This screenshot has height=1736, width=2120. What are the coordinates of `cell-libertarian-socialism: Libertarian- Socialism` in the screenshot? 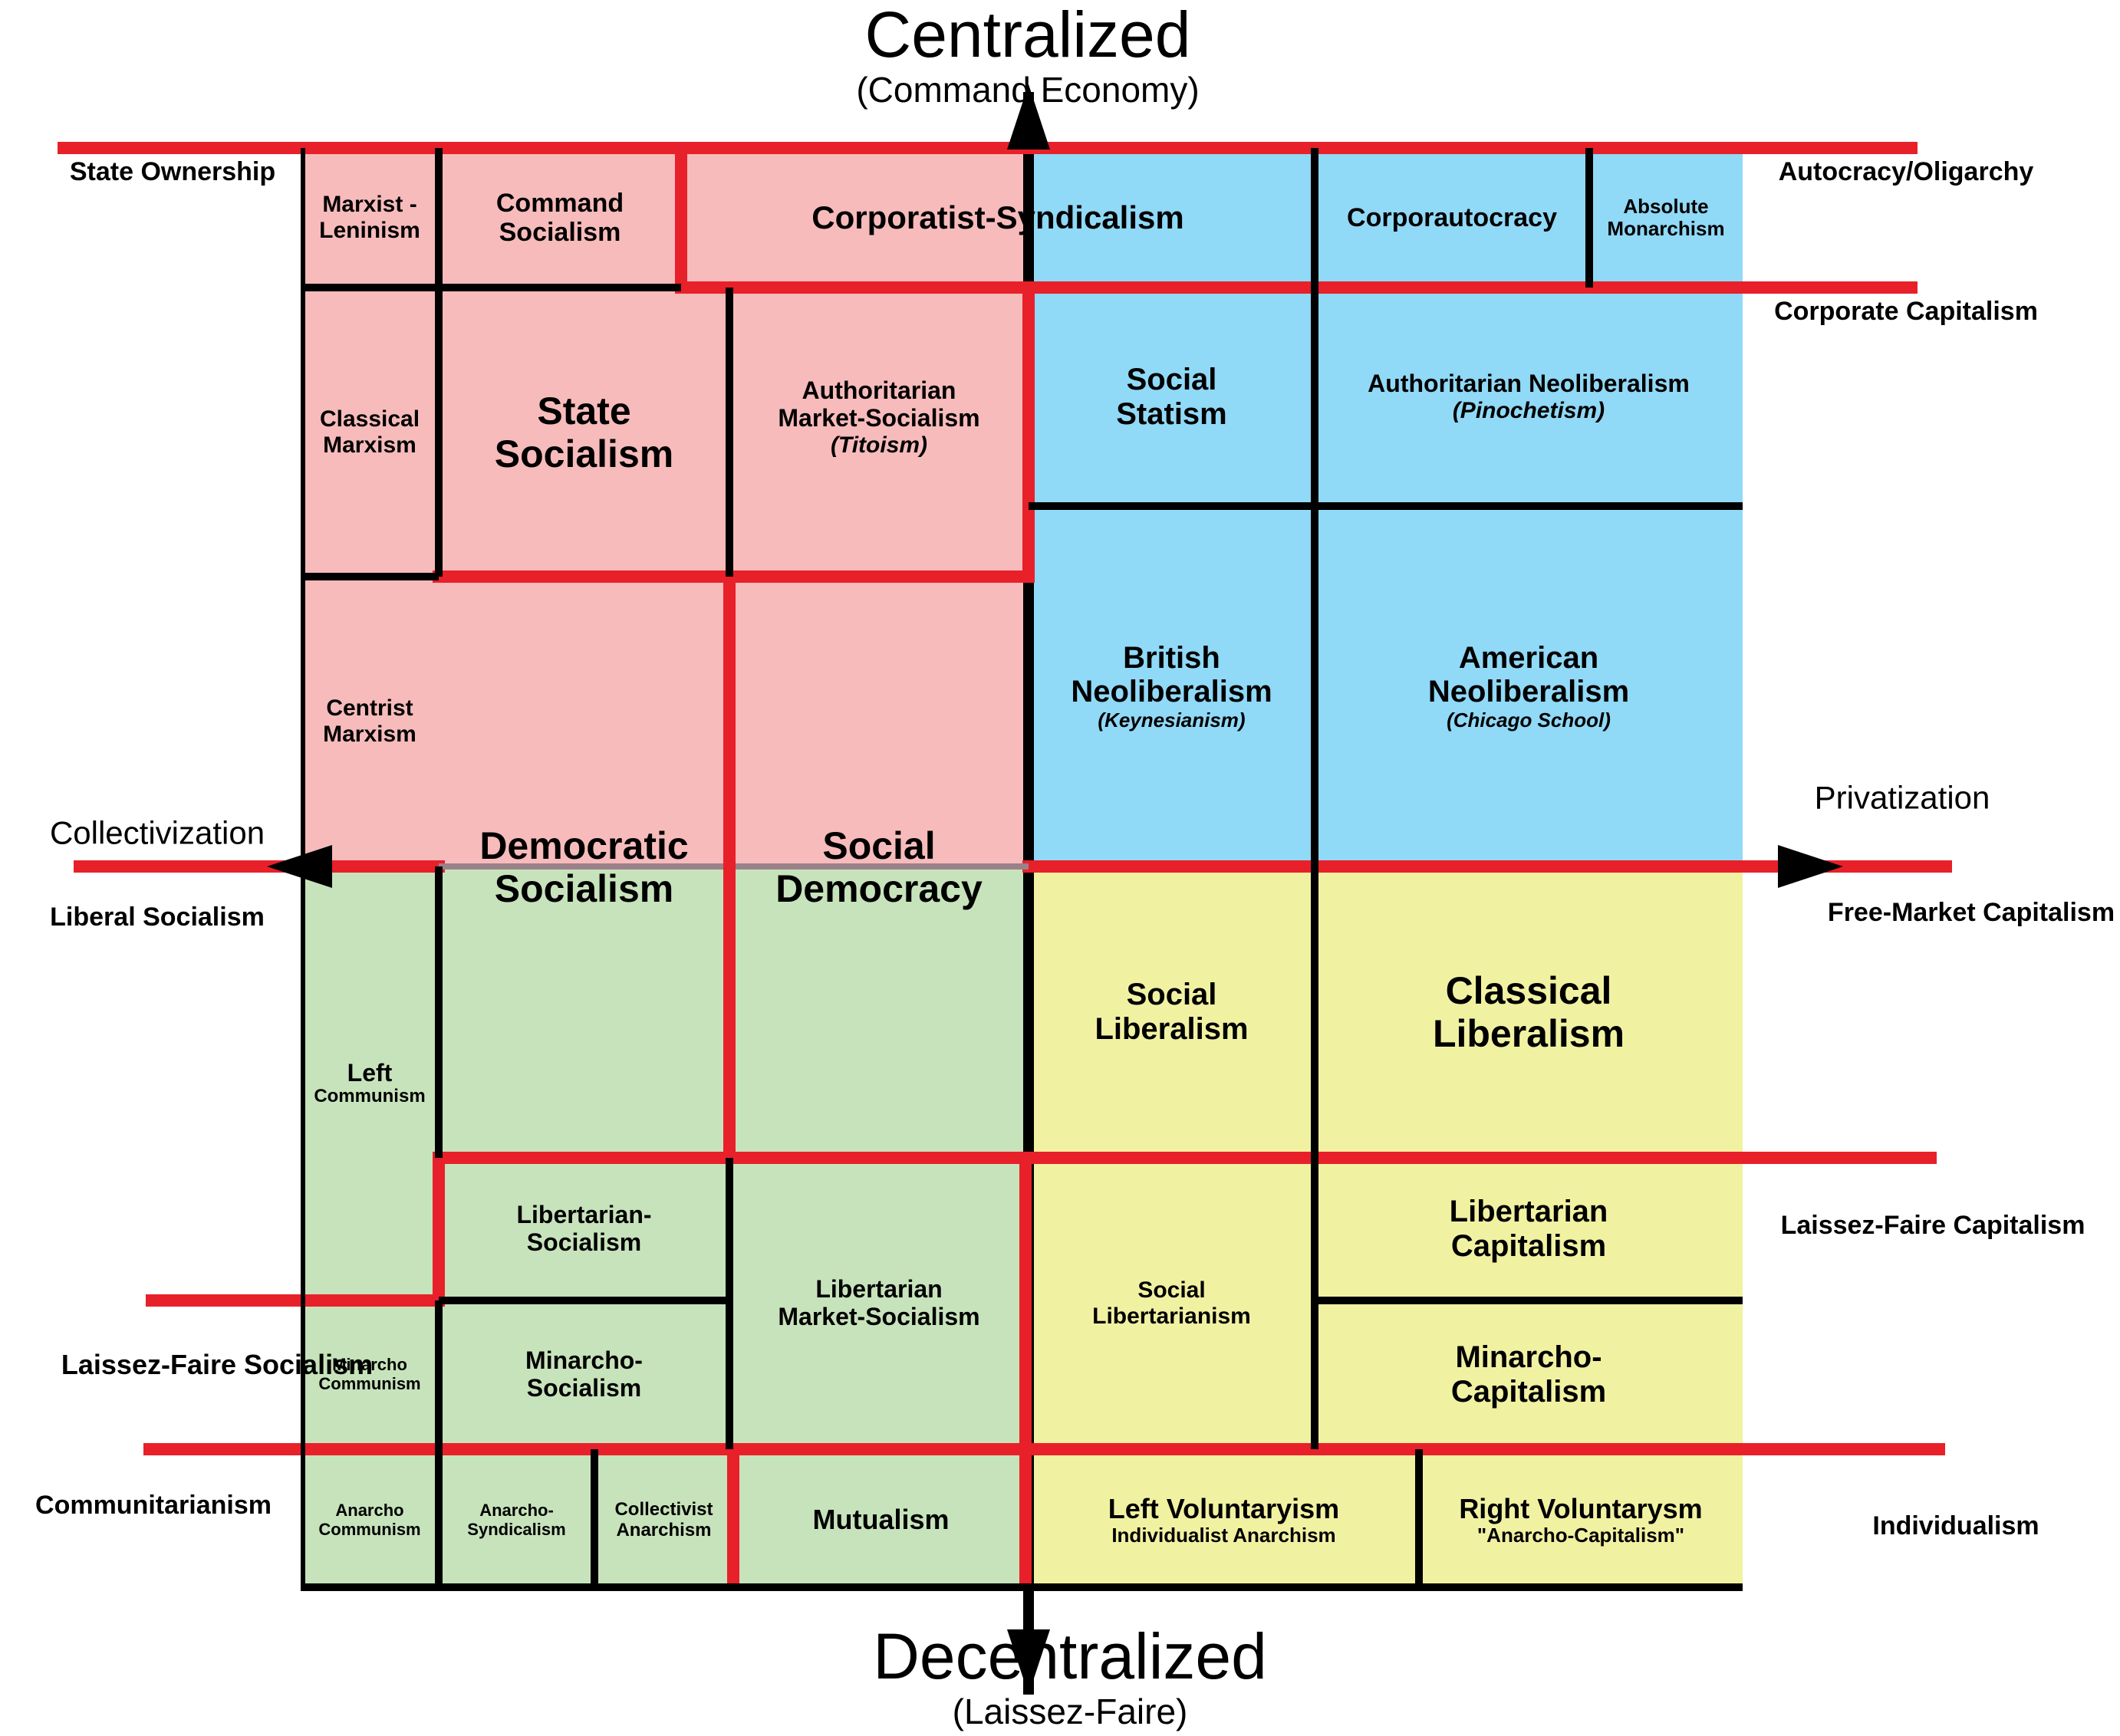 It's located at (584, 1229).